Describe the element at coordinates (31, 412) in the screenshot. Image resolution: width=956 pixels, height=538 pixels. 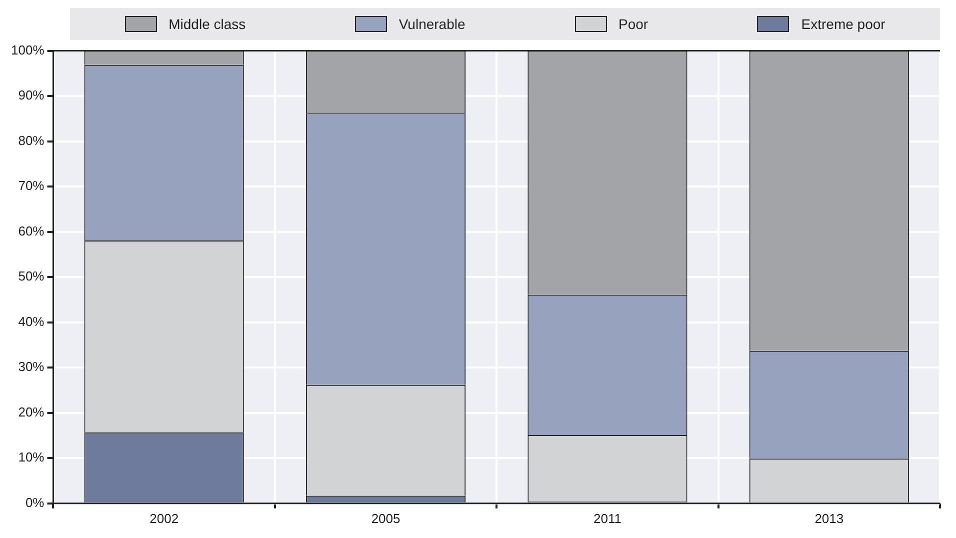
I see `y-tick-label: 20%` at that location.